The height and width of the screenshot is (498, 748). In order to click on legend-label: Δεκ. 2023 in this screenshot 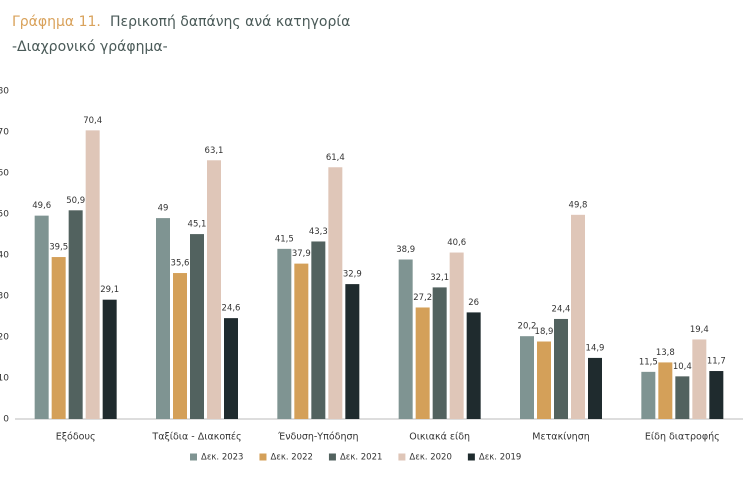, I will do `click(222, 458)`.